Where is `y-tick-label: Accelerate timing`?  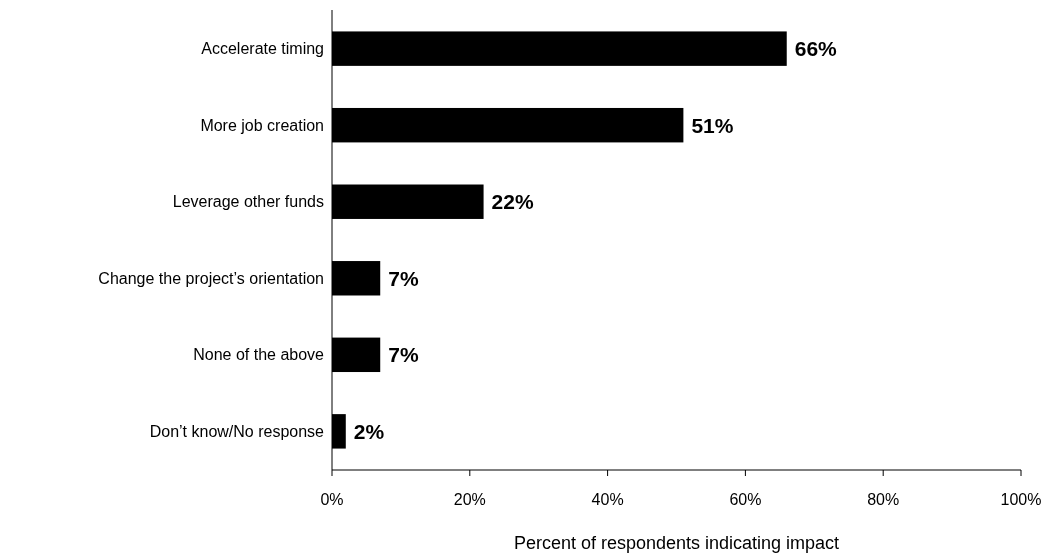 y-tick-label: Accelerate timing is located at coordinates (262, 49).